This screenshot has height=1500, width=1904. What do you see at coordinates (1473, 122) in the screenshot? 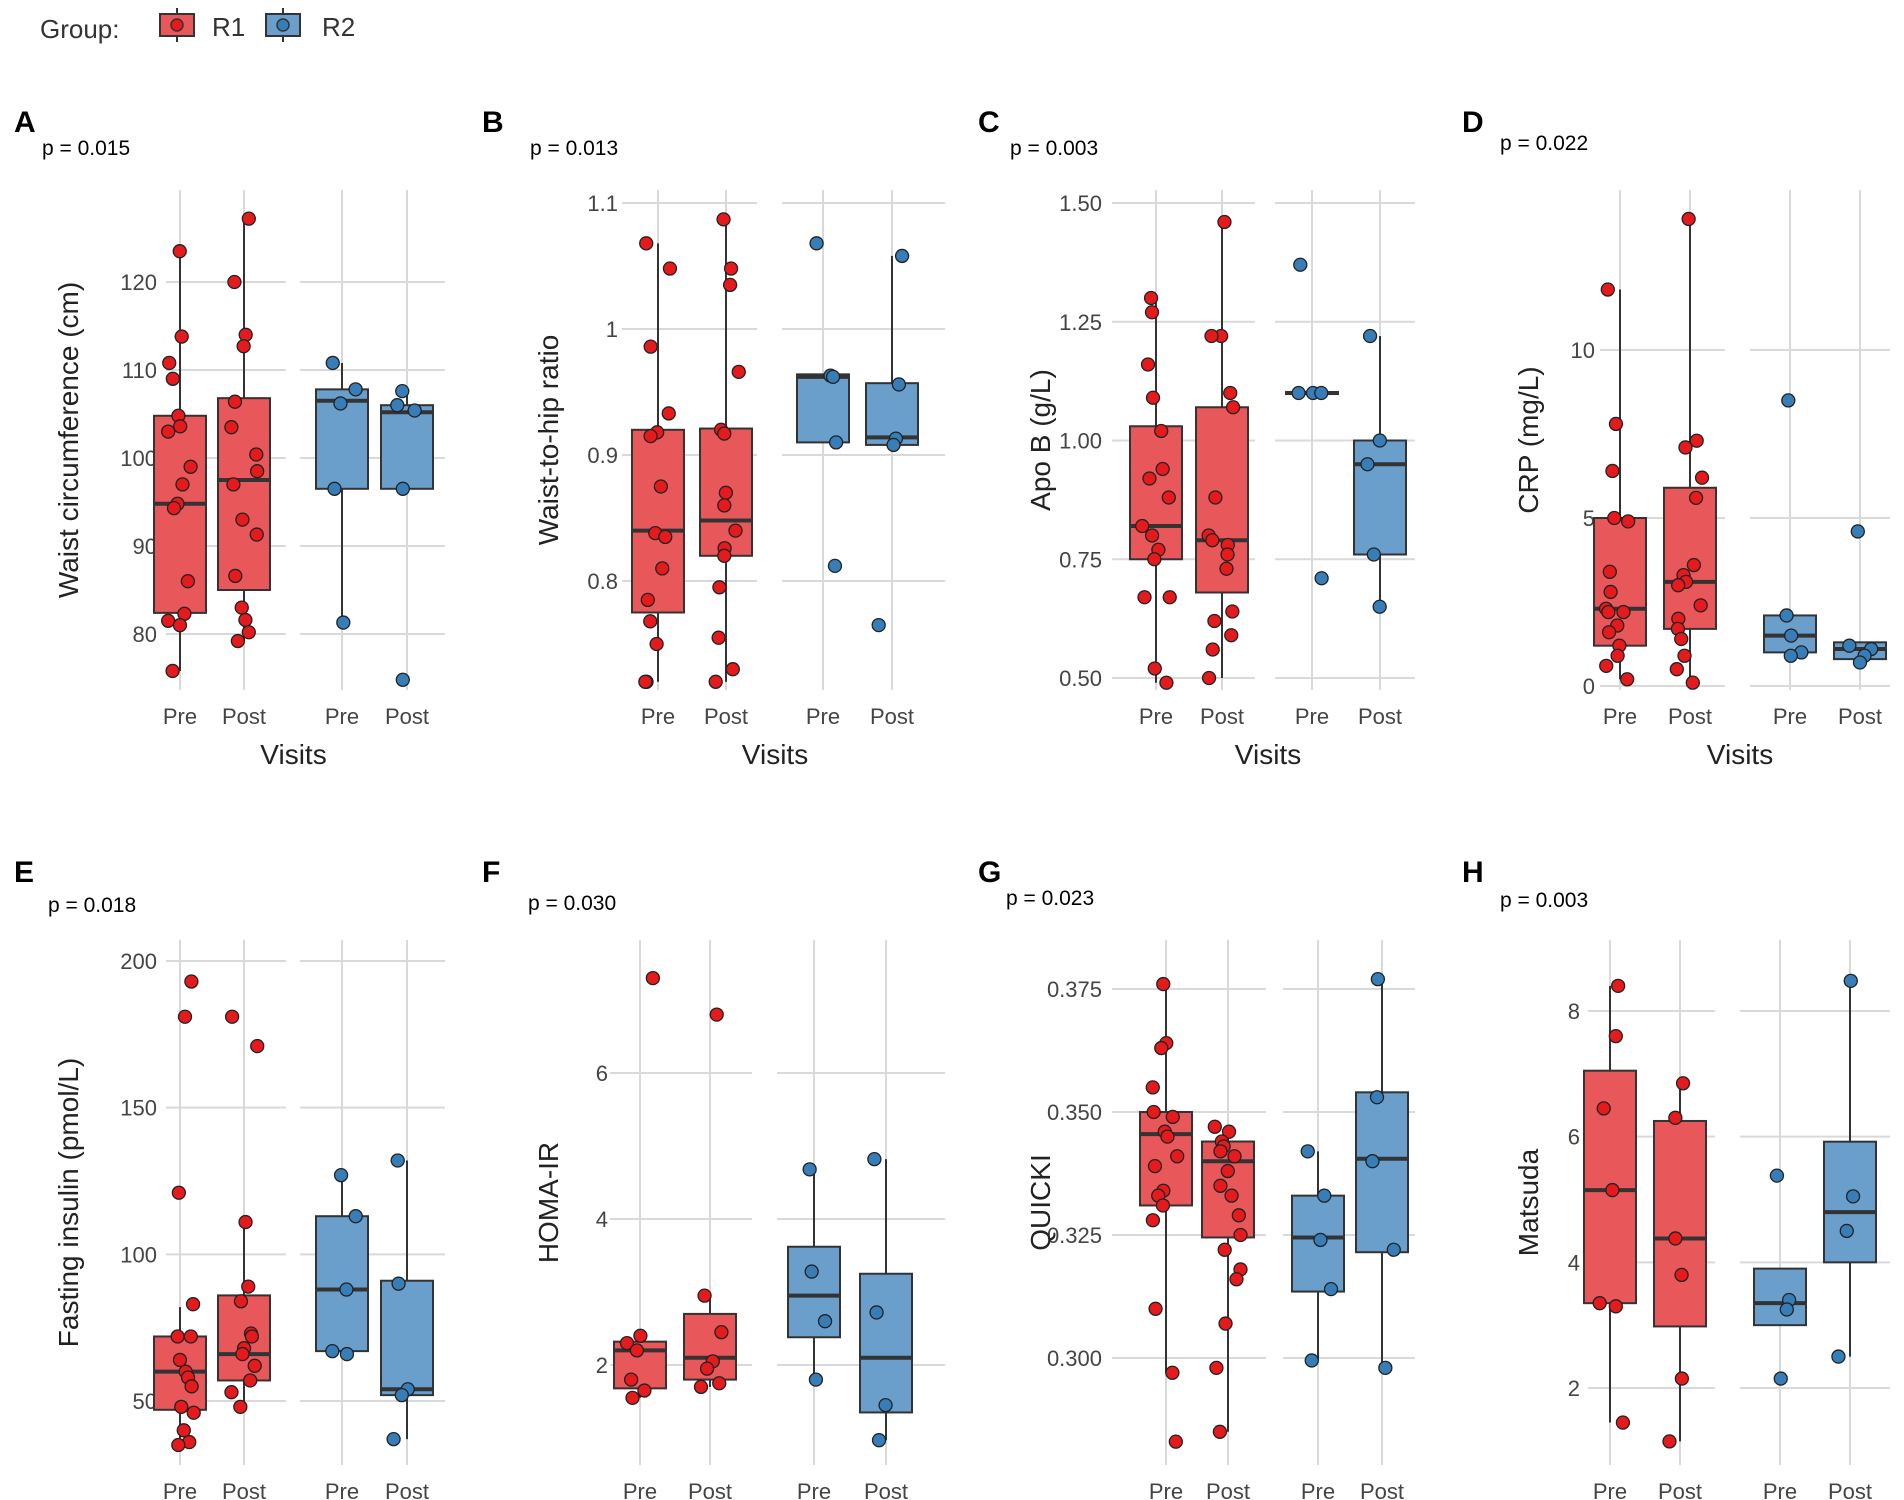
I see `panel-letter: D` at bounding box center [1473, 122].